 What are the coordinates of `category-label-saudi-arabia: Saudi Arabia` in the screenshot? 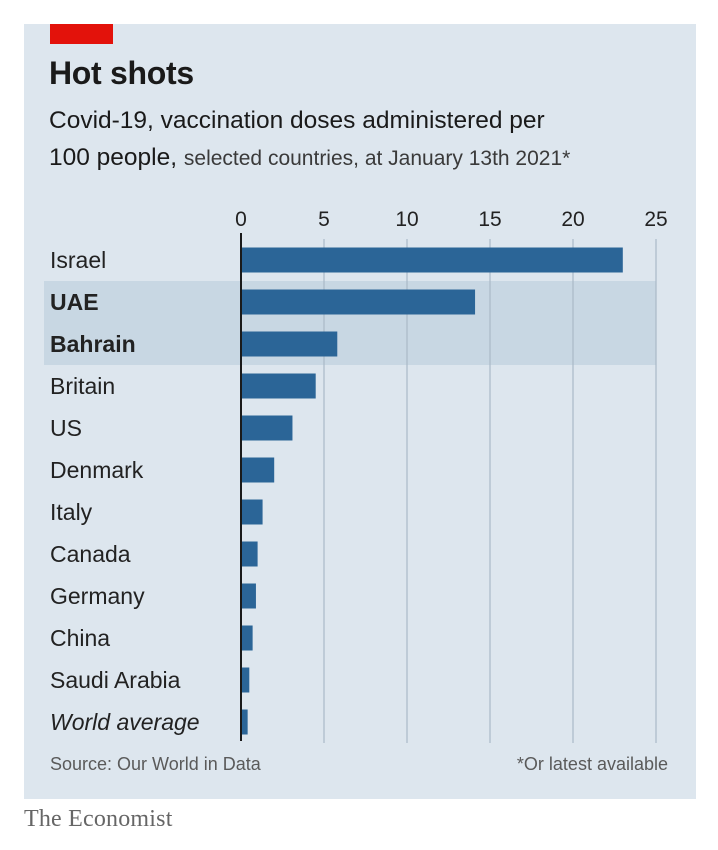 It's located at (115, 680).